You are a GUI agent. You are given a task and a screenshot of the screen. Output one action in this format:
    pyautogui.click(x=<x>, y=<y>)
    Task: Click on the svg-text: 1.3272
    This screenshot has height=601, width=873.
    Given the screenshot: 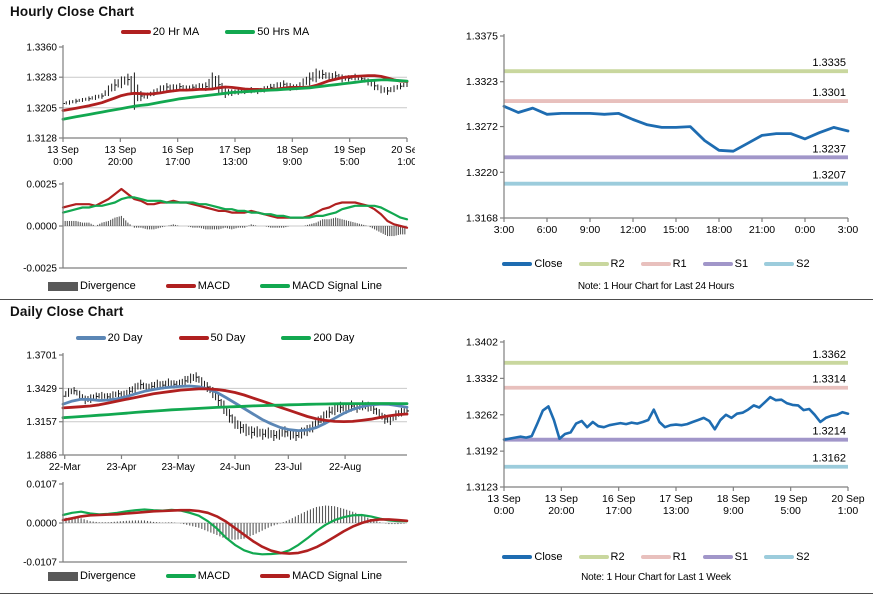 What is the action you would take?
    pyautogui.click(x=482, y=127)
    